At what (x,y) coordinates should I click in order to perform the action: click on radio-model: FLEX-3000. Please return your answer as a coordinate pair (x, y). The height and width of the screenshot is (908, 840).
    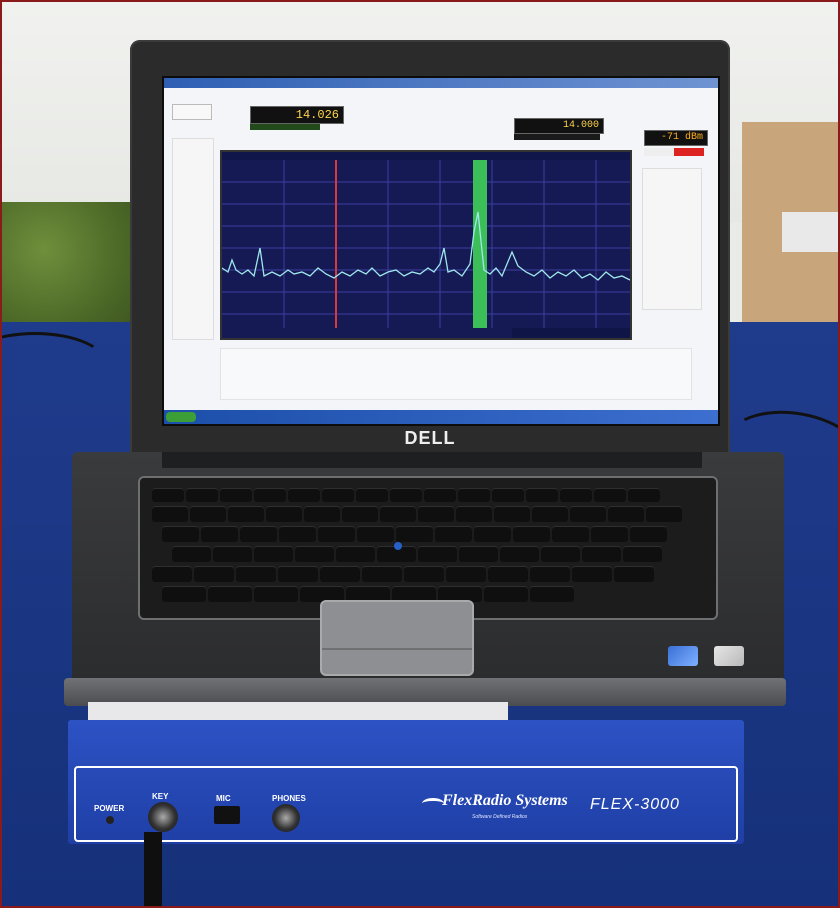
    Looking at the image, I should click on (635, 804).